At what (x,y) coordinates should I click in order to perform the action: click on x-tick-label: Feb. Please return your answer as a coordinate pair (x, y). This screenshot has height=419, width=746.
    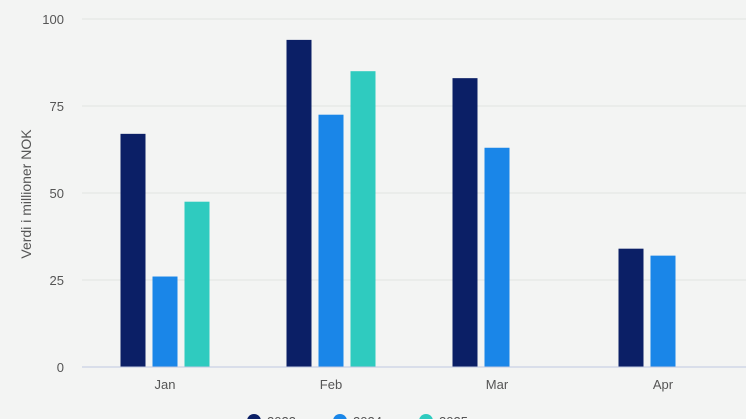
    Looking at the image, I should click on (331, 384).